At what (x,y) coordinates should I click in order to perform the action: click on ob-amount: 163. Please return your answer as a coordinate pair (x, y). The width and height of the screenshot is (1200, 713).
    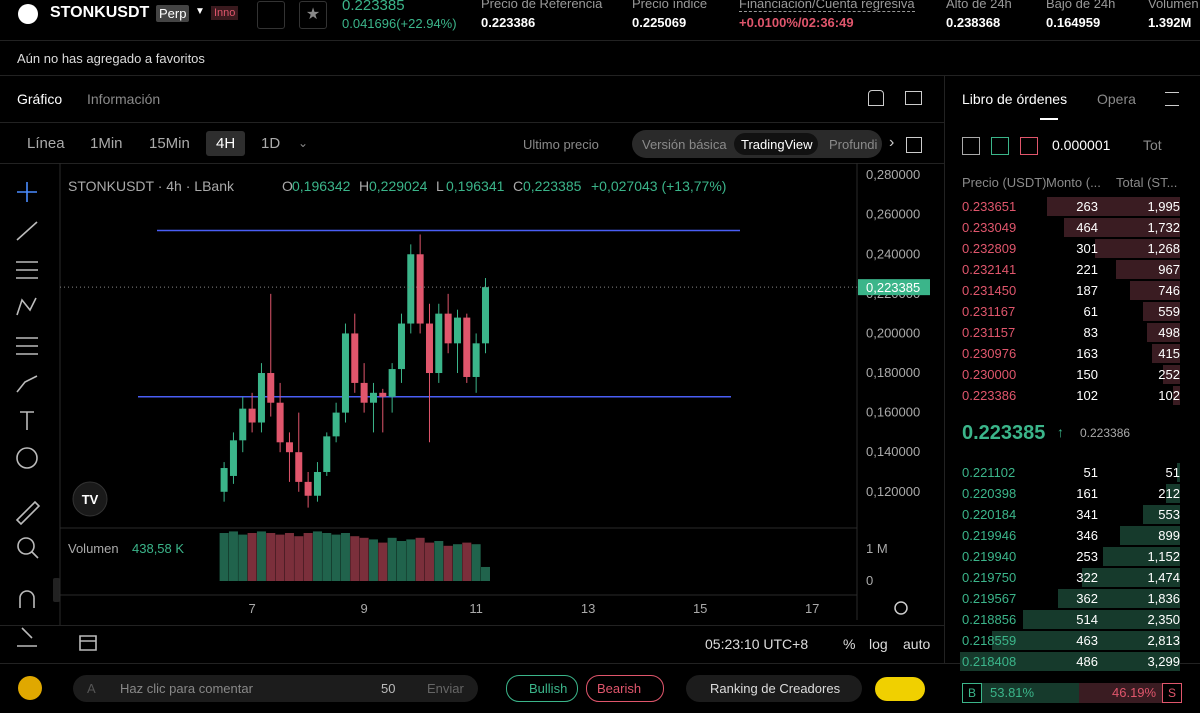
    Looking at the image, I should click on (1087, 353).